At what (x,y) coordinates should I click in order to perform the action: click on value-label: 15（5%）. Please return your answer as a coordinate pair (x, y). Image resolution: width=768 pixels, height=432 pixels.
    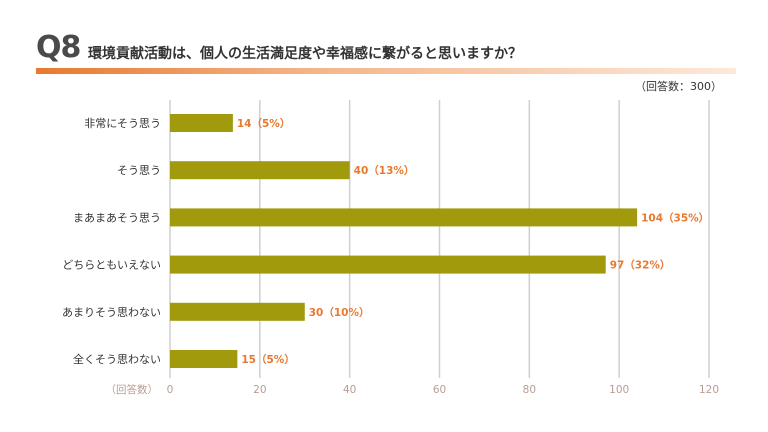
    Looking at the image, I should click on (267, 359).